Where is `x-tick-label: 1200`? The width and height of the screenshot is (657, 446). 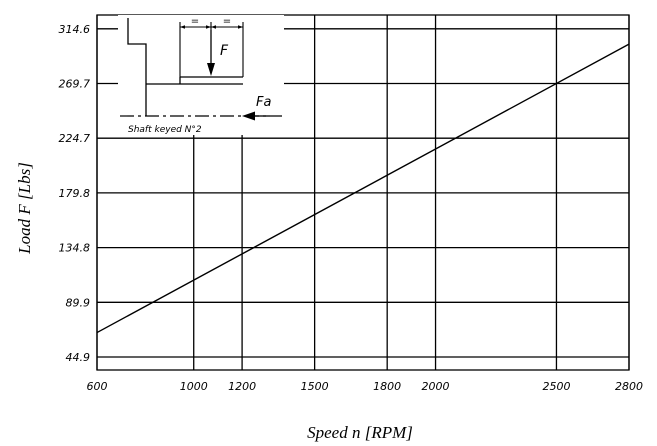 x-tick-label: 1200 is located at coordinates (242, 386).